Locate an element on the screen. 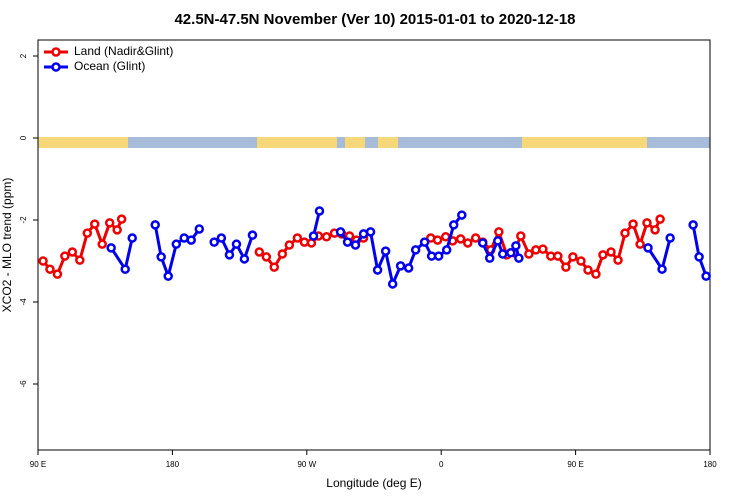 The width and height of the screenshot is (750, 500). x-axis-label: Longitude (deg E) is located at coordinates (373, 483).